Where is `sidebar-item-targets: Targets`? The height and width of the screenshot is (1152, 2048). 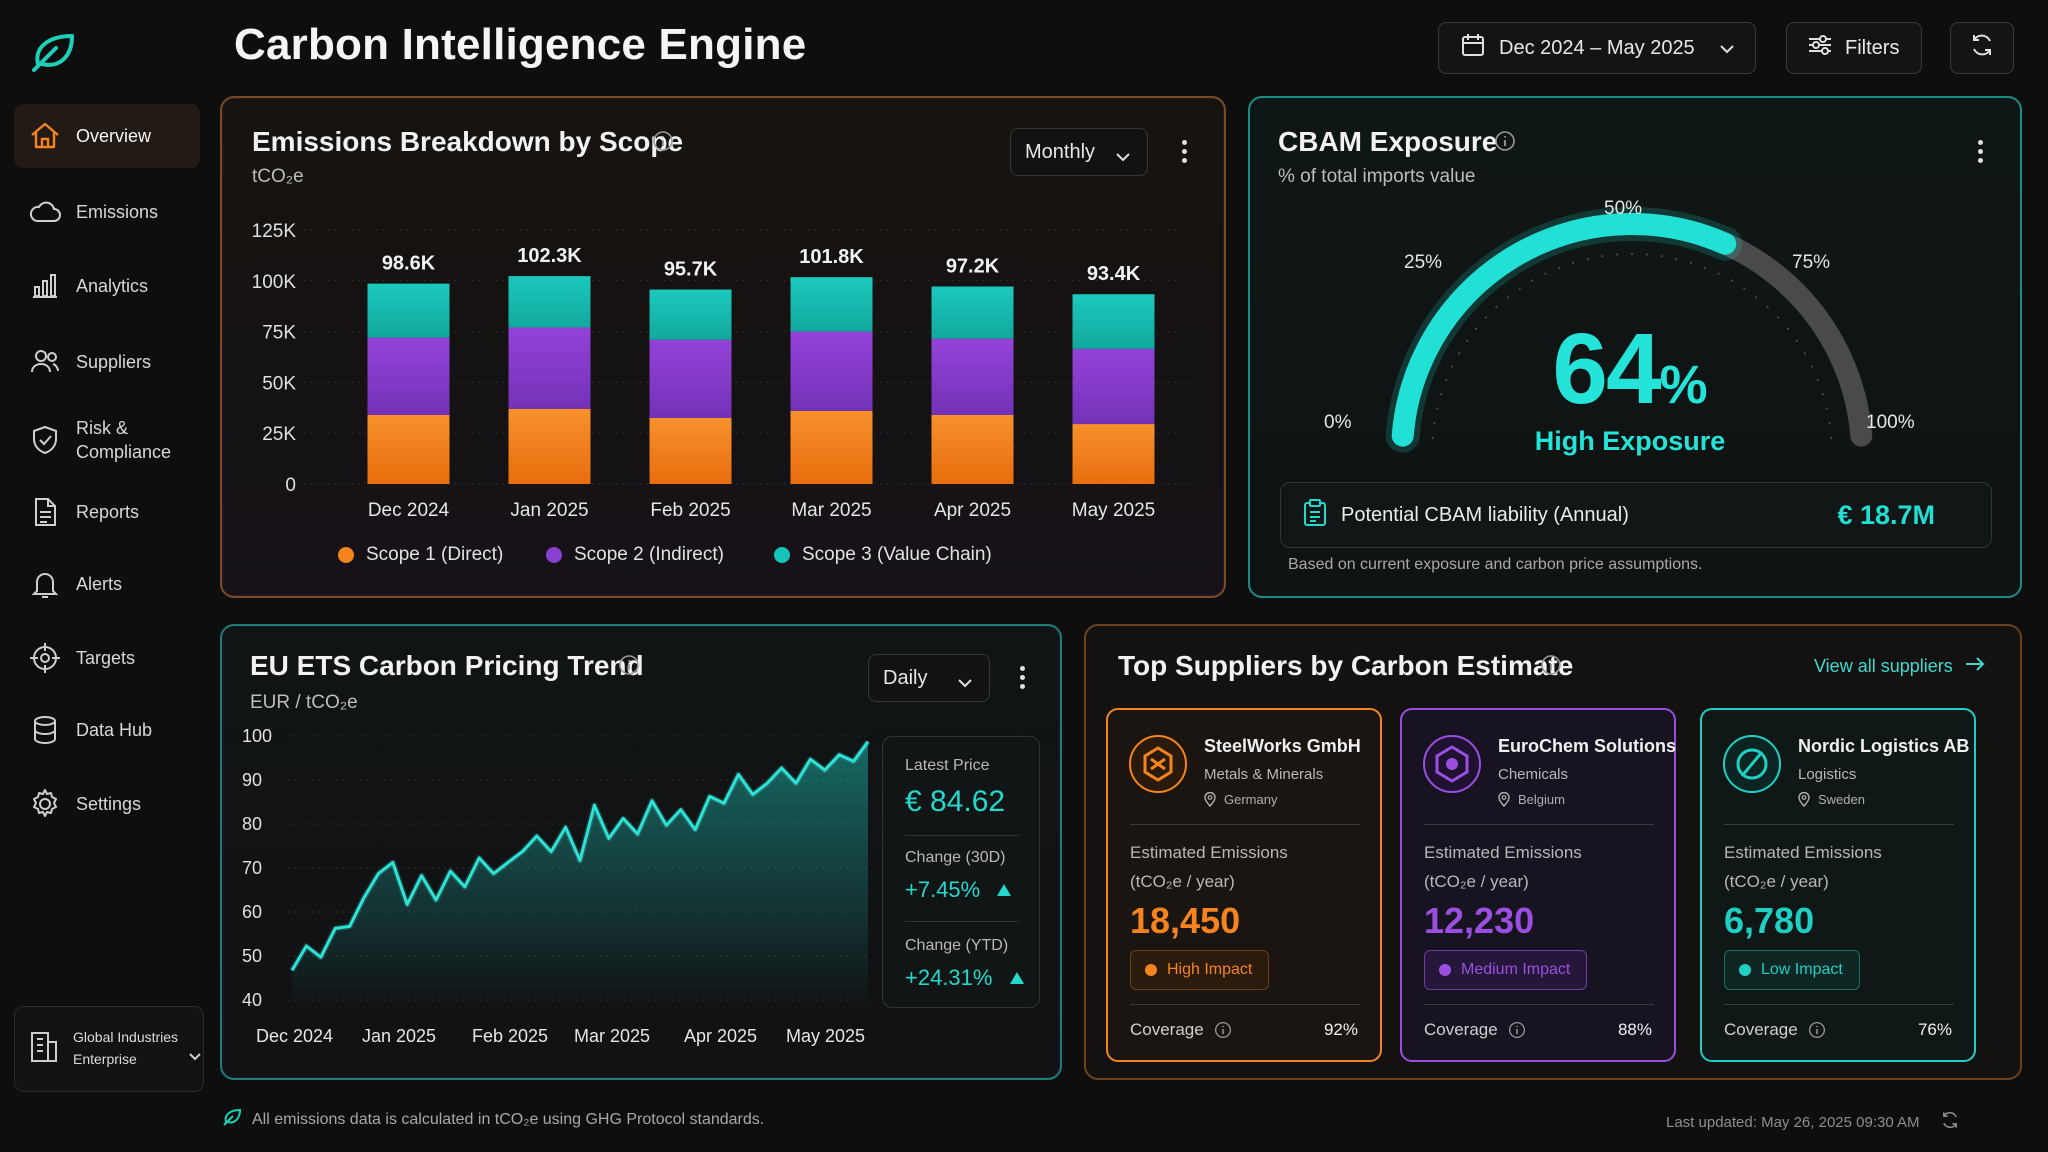 sidebar-item-targets: Targets is located at coordinates (107, 658).